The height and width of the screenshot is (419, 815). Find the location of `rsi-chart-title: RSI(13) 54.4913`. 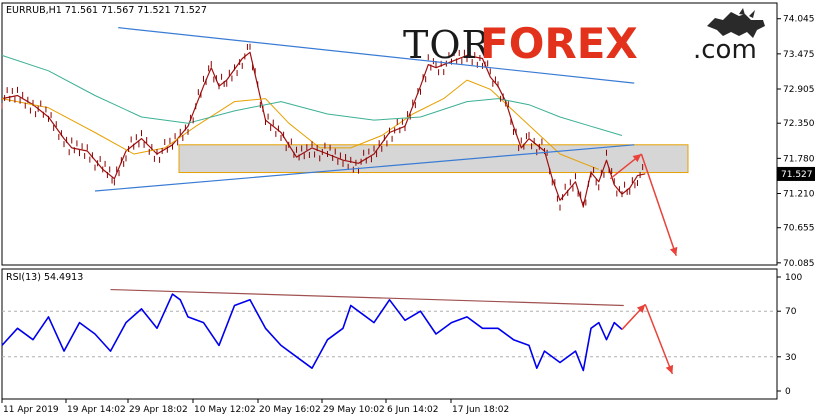

rsi-chart-title: RSI(13) 54.4913 is located at coordinates (44, 277).